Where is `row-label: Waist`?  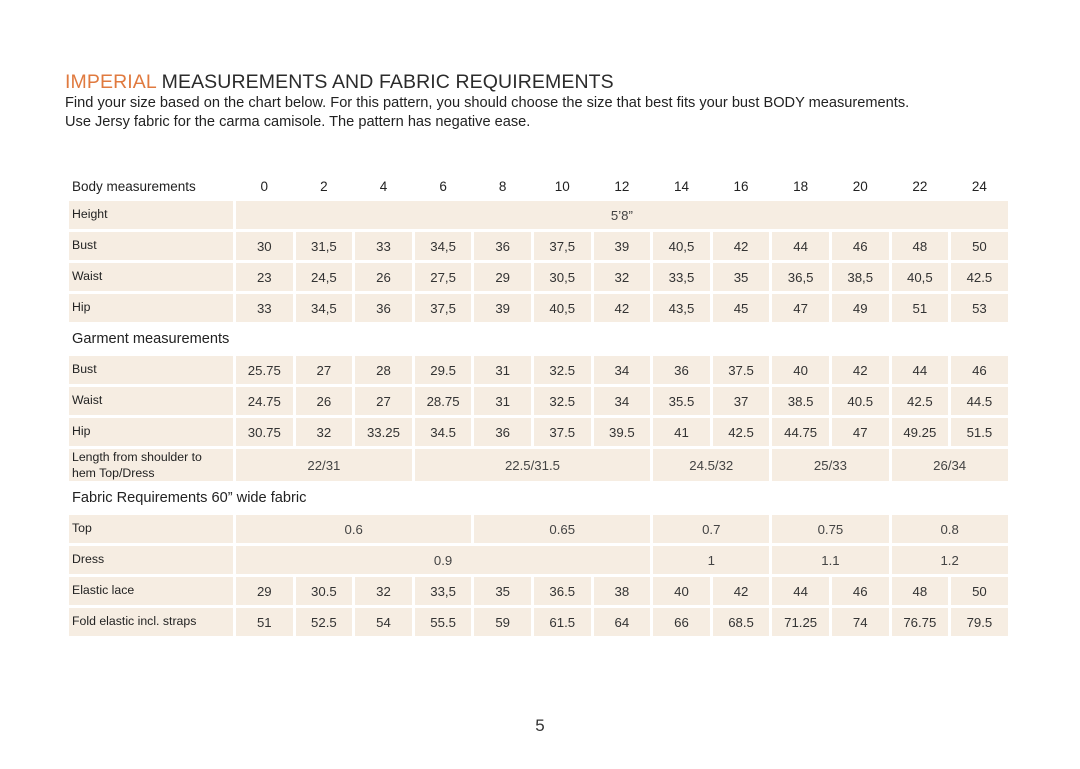
row-label: Waist is located at coordinates (151, 401).